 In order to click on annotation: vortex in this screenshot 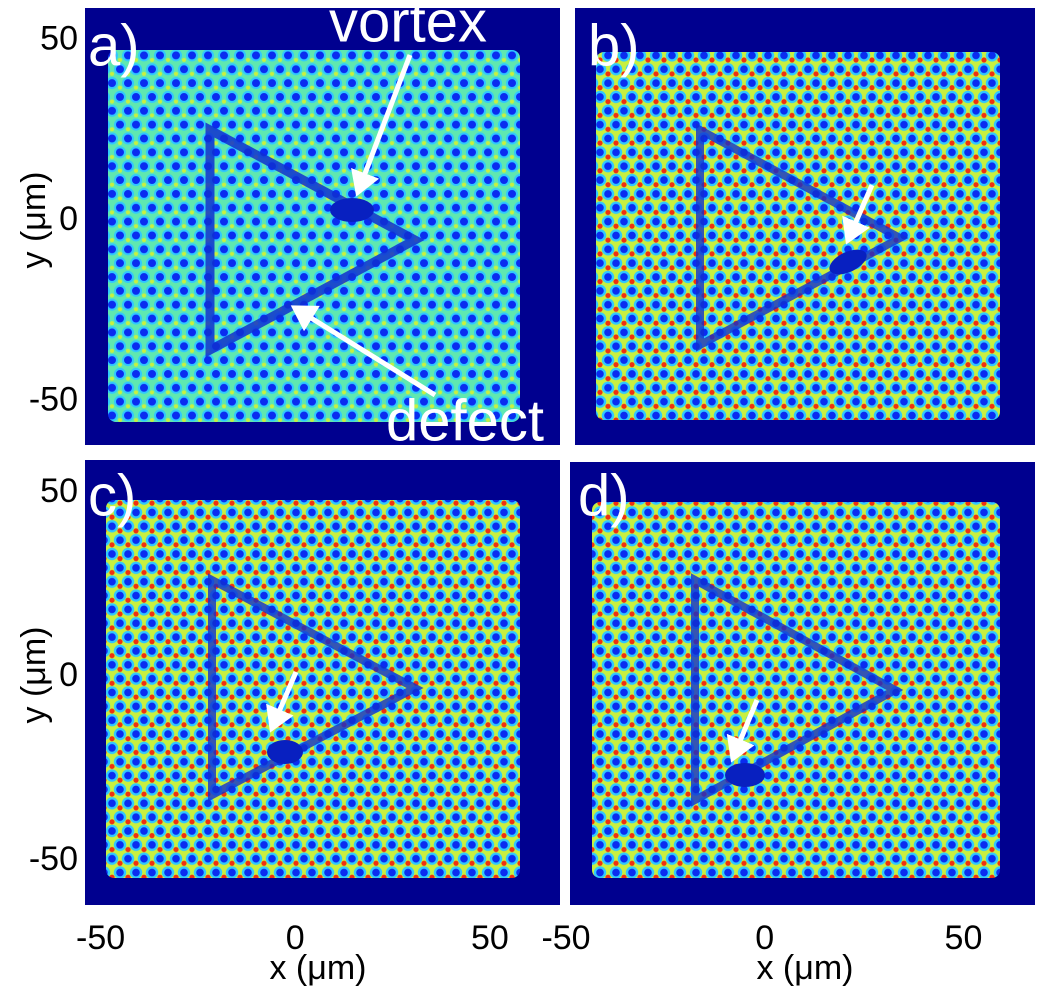, I will do `click(408, 27)`.